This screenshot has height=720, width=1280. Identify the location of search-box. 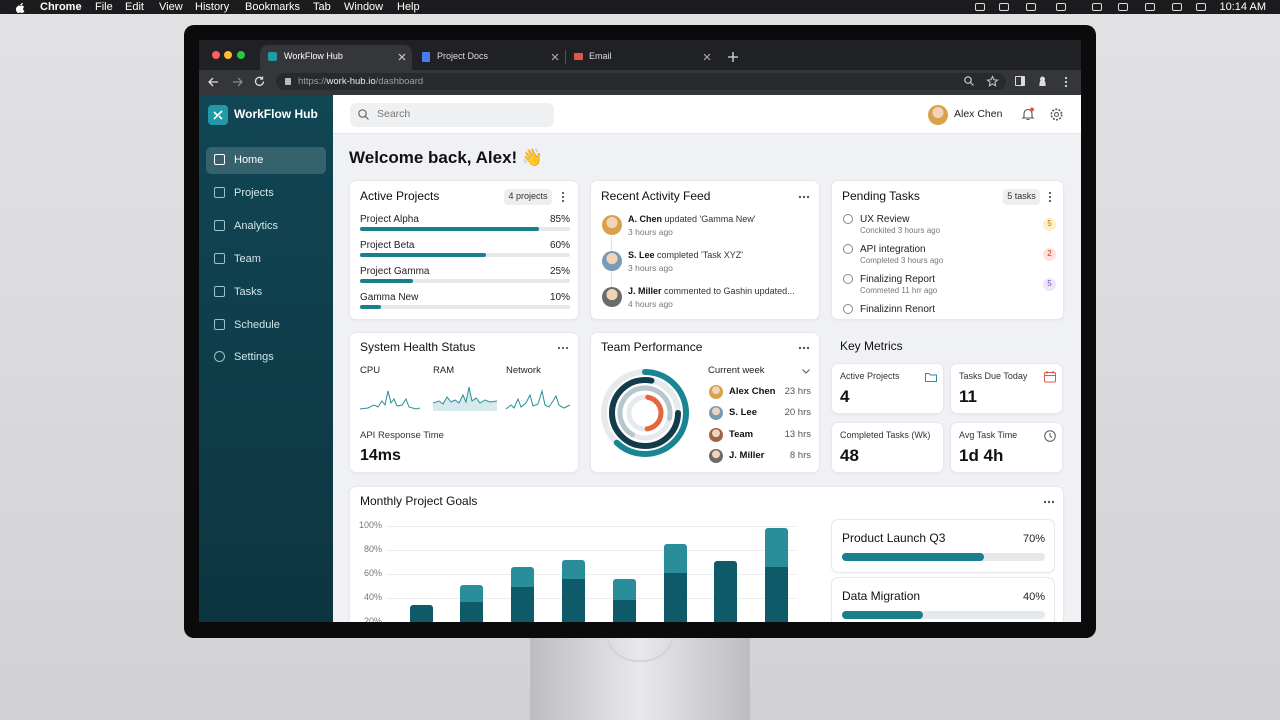
(452, 115).